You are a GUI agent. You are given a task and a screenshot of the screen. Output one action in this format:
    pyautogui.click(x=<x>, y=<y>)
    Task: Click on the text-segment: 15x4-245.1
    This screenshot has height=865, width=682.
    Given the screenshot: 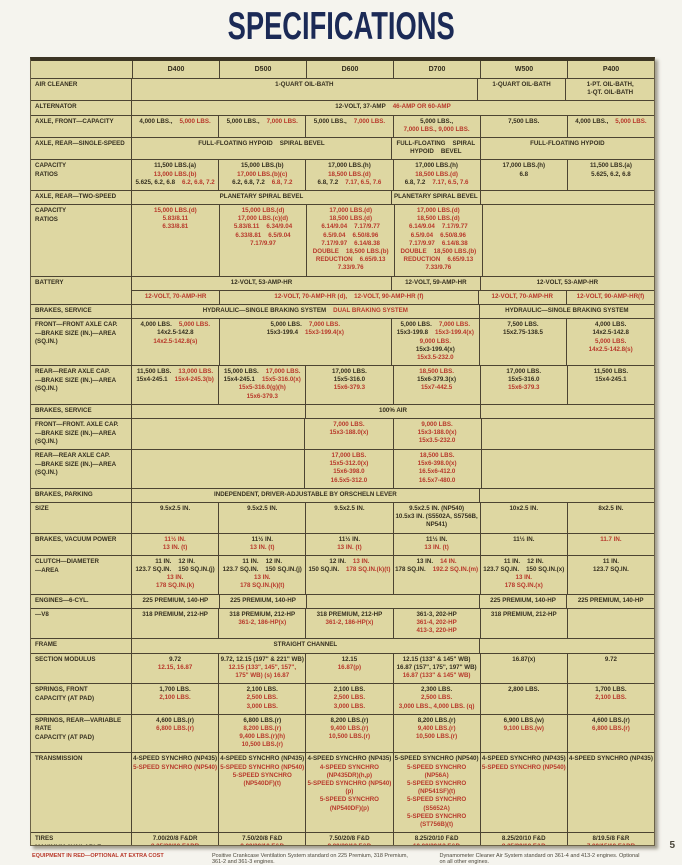 What is the action you would take?
    pyautogui.click(x=611, y=380)
    